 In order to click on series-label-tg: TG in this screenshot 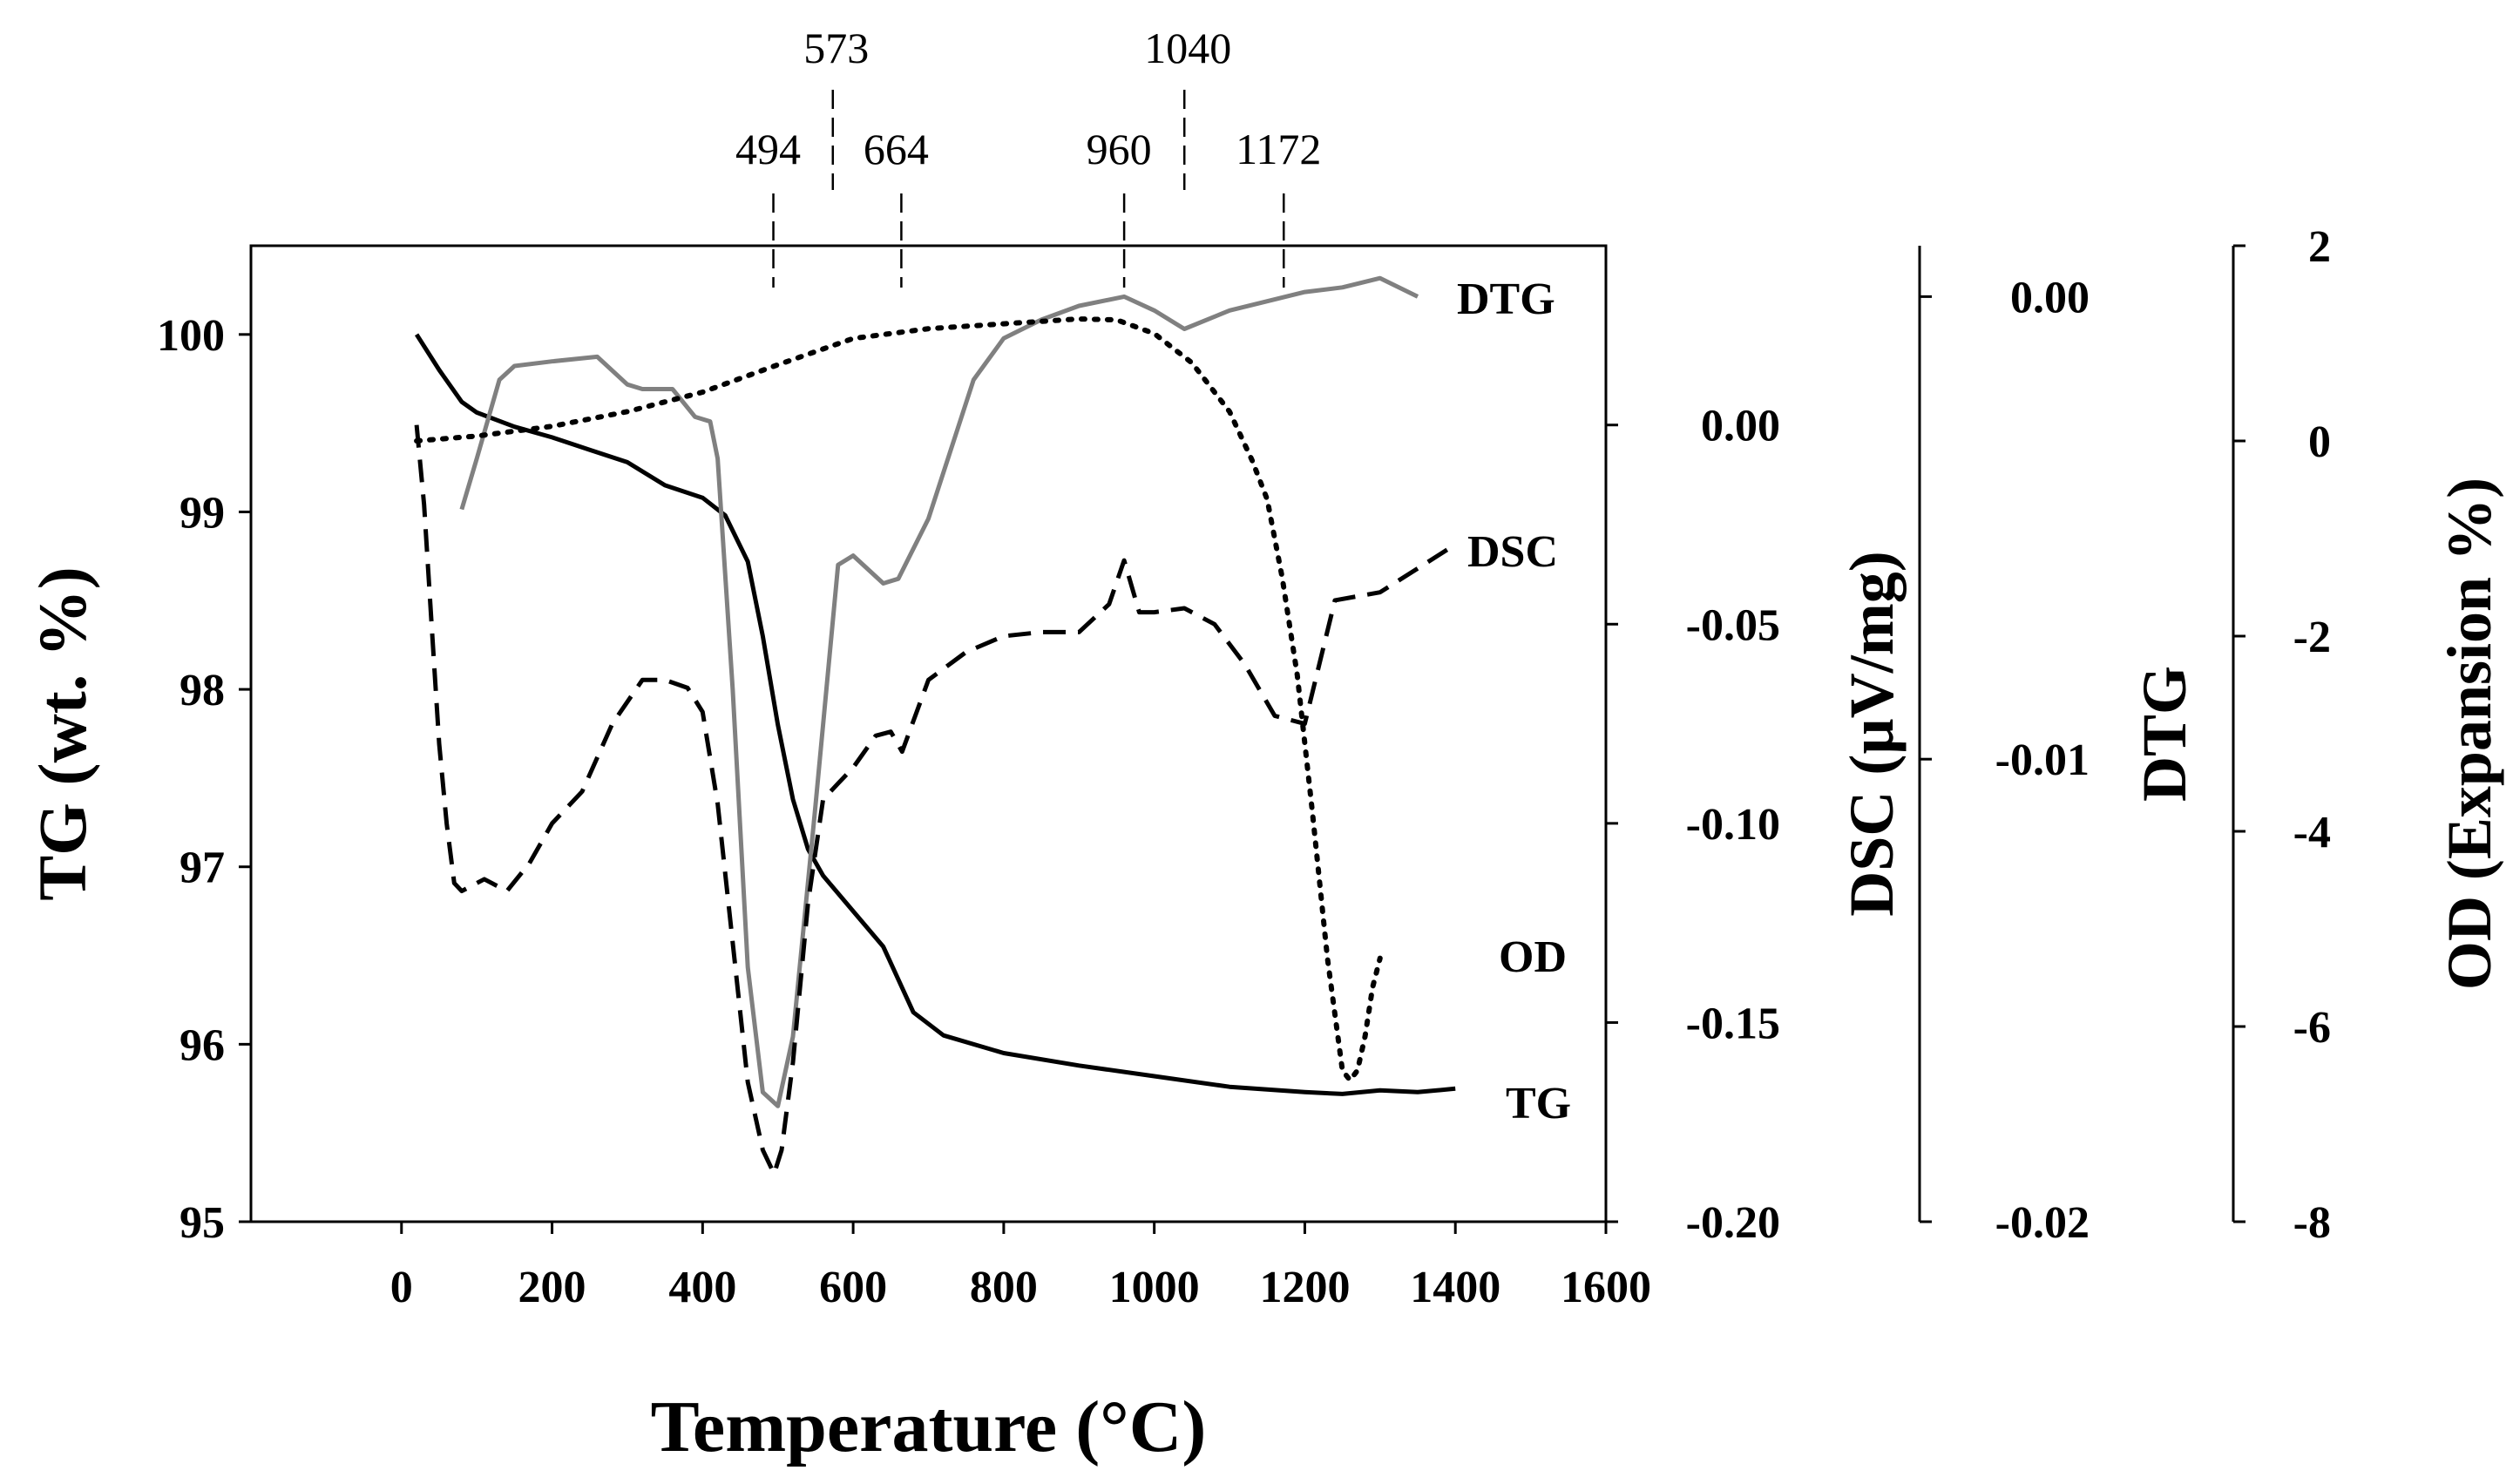, I will do `click(1538, 1103)`.